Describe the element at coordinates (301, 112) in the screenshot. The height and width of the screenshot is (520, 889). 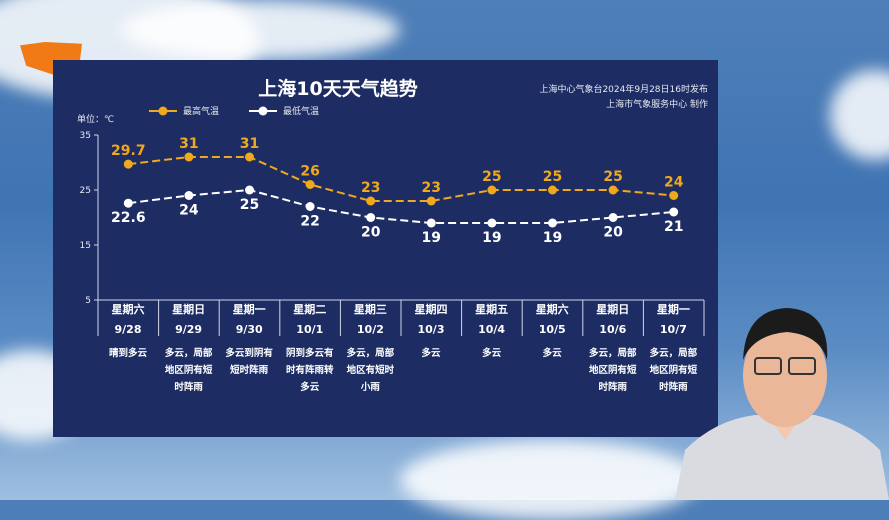
I see `legend-low-label: 最低气温` at that location.